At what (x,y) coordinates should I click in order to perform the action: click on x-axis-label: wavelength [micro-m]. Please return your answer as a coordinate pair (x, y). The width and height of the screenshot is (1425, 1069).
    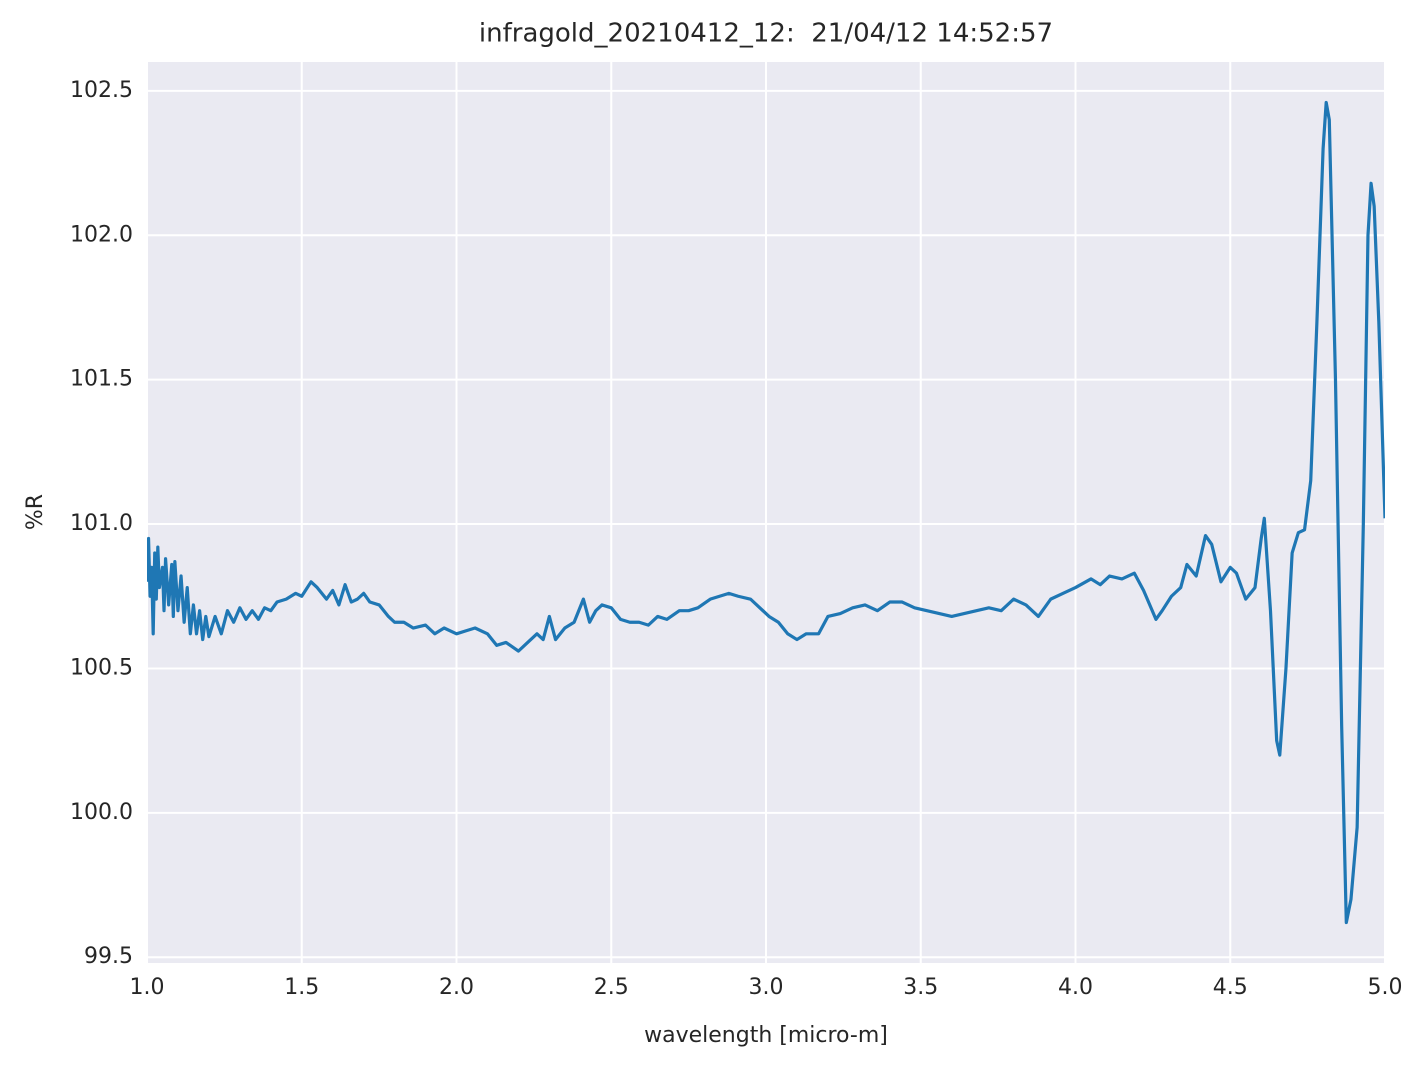
    Looking at the image, I should click on (766, 1035).